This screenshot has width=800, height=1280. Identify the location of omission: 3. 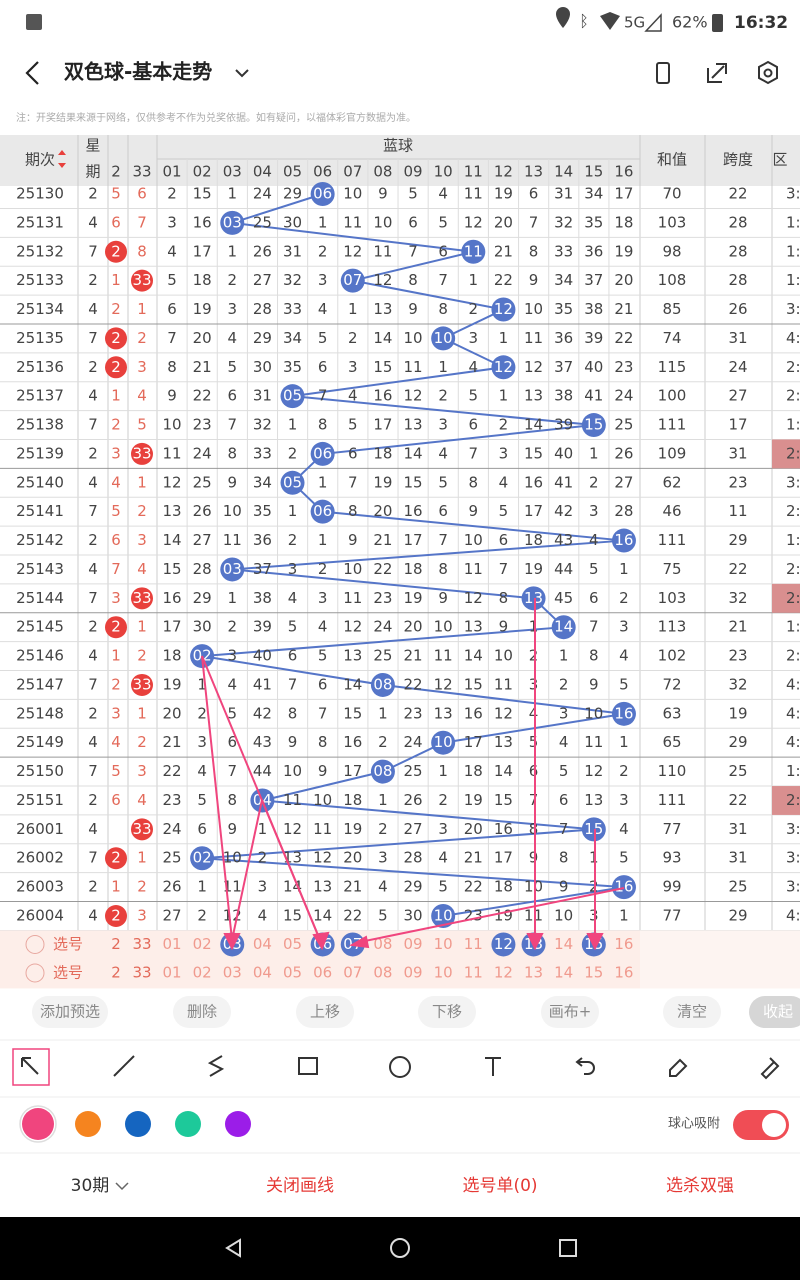
(504, 453).